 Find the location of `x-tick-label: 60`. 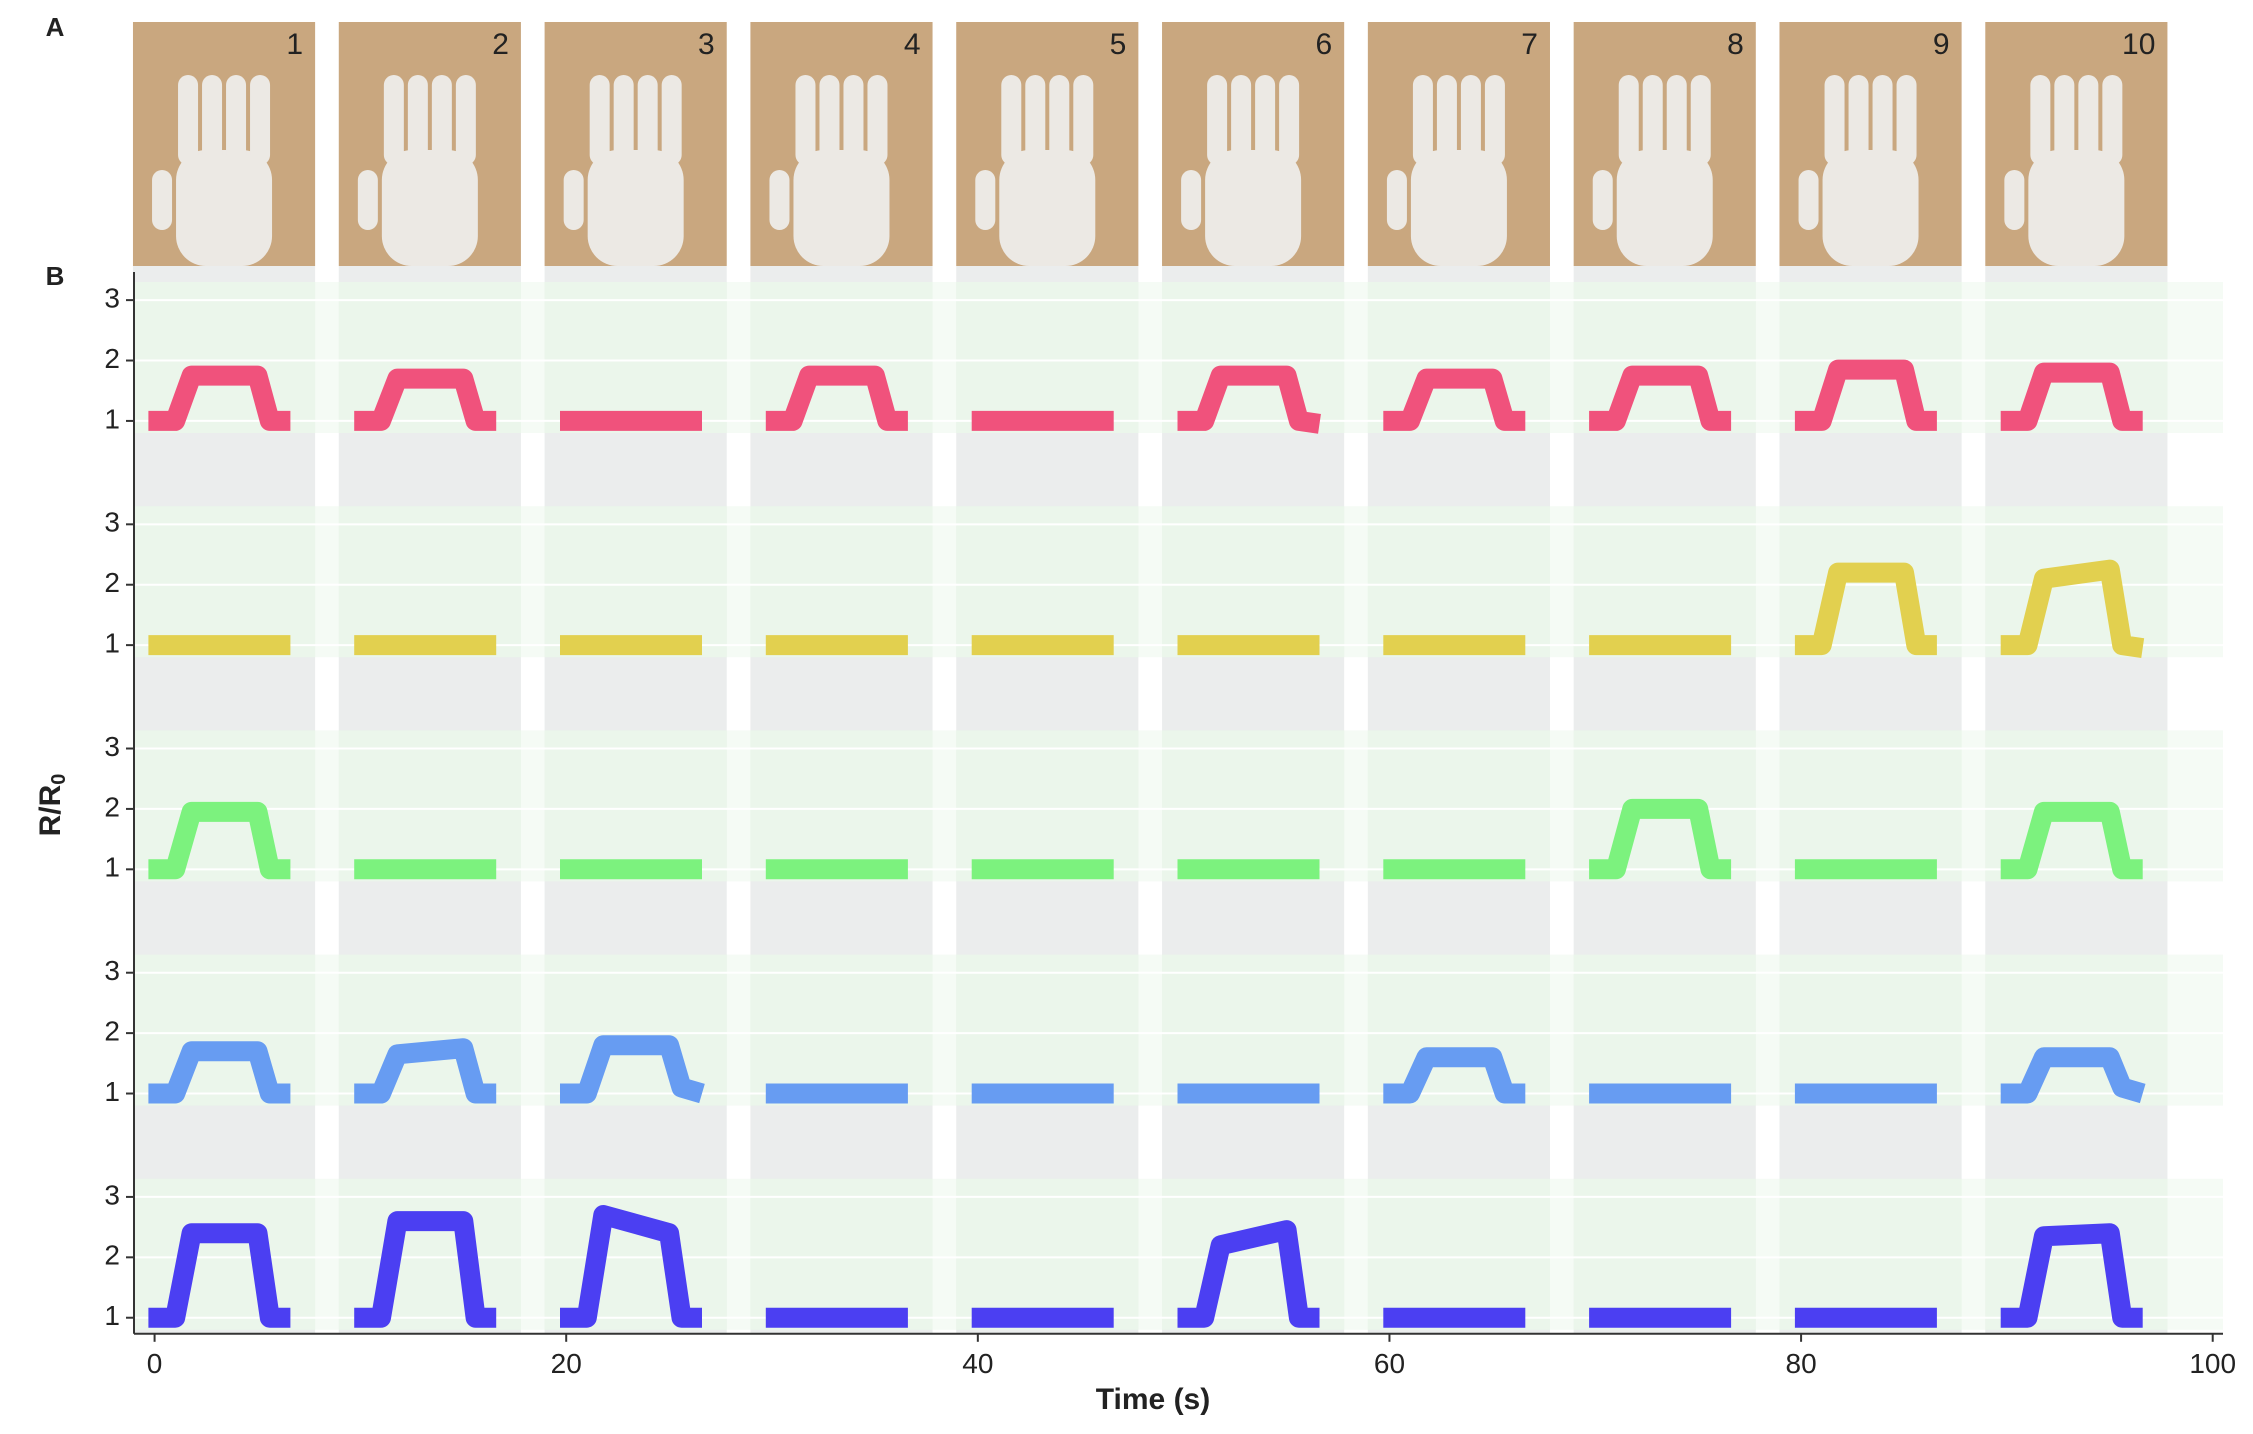

x-tick-label: 60 is located at coordinates (1389, 1363).